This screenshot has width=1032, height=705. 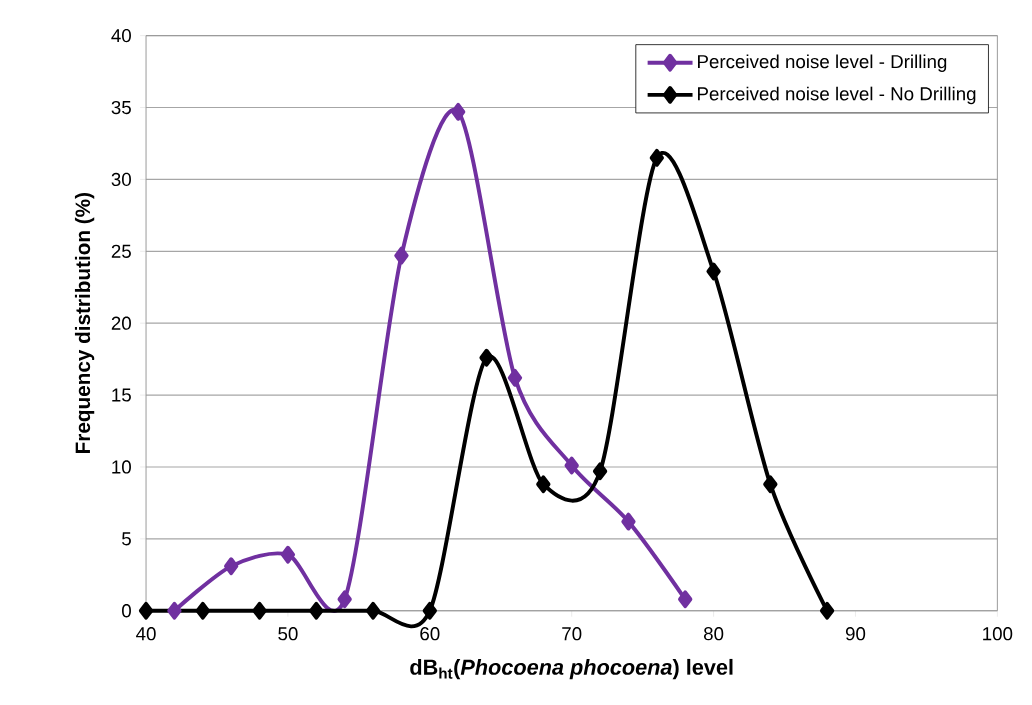 I want to click on y-tick-label: 25, so click(x=121, y=251).